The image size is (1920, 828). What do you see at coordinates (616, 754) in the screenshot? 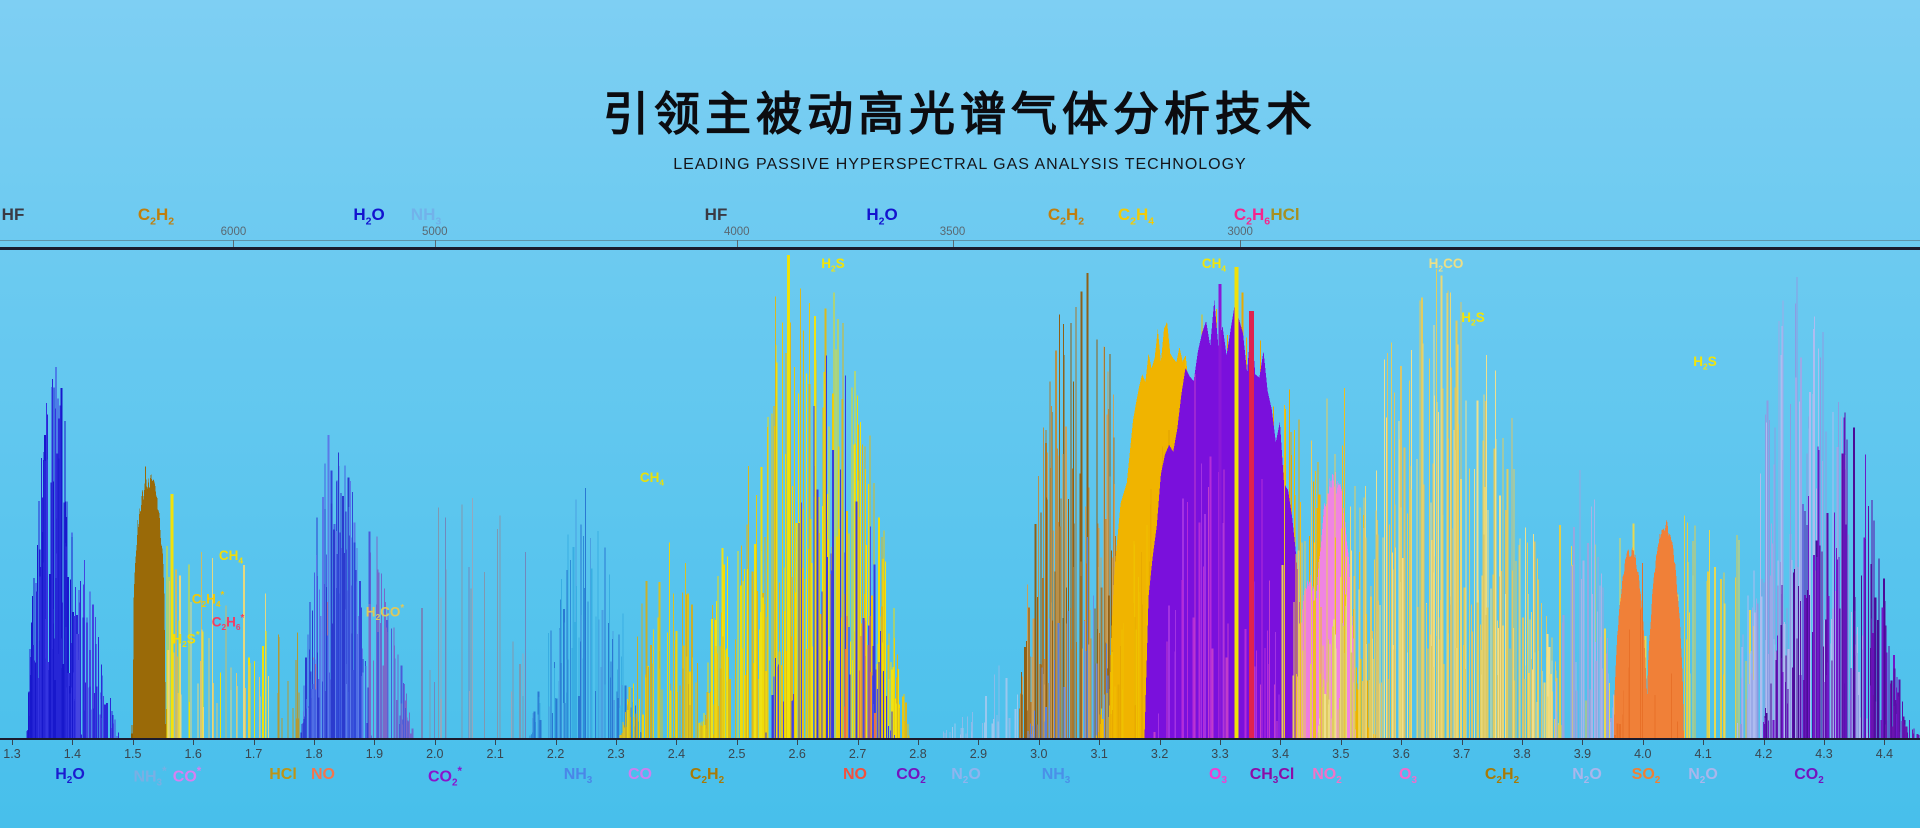
I see `wavelength-tick-label: 2.3` at bounding box center [616, 754].